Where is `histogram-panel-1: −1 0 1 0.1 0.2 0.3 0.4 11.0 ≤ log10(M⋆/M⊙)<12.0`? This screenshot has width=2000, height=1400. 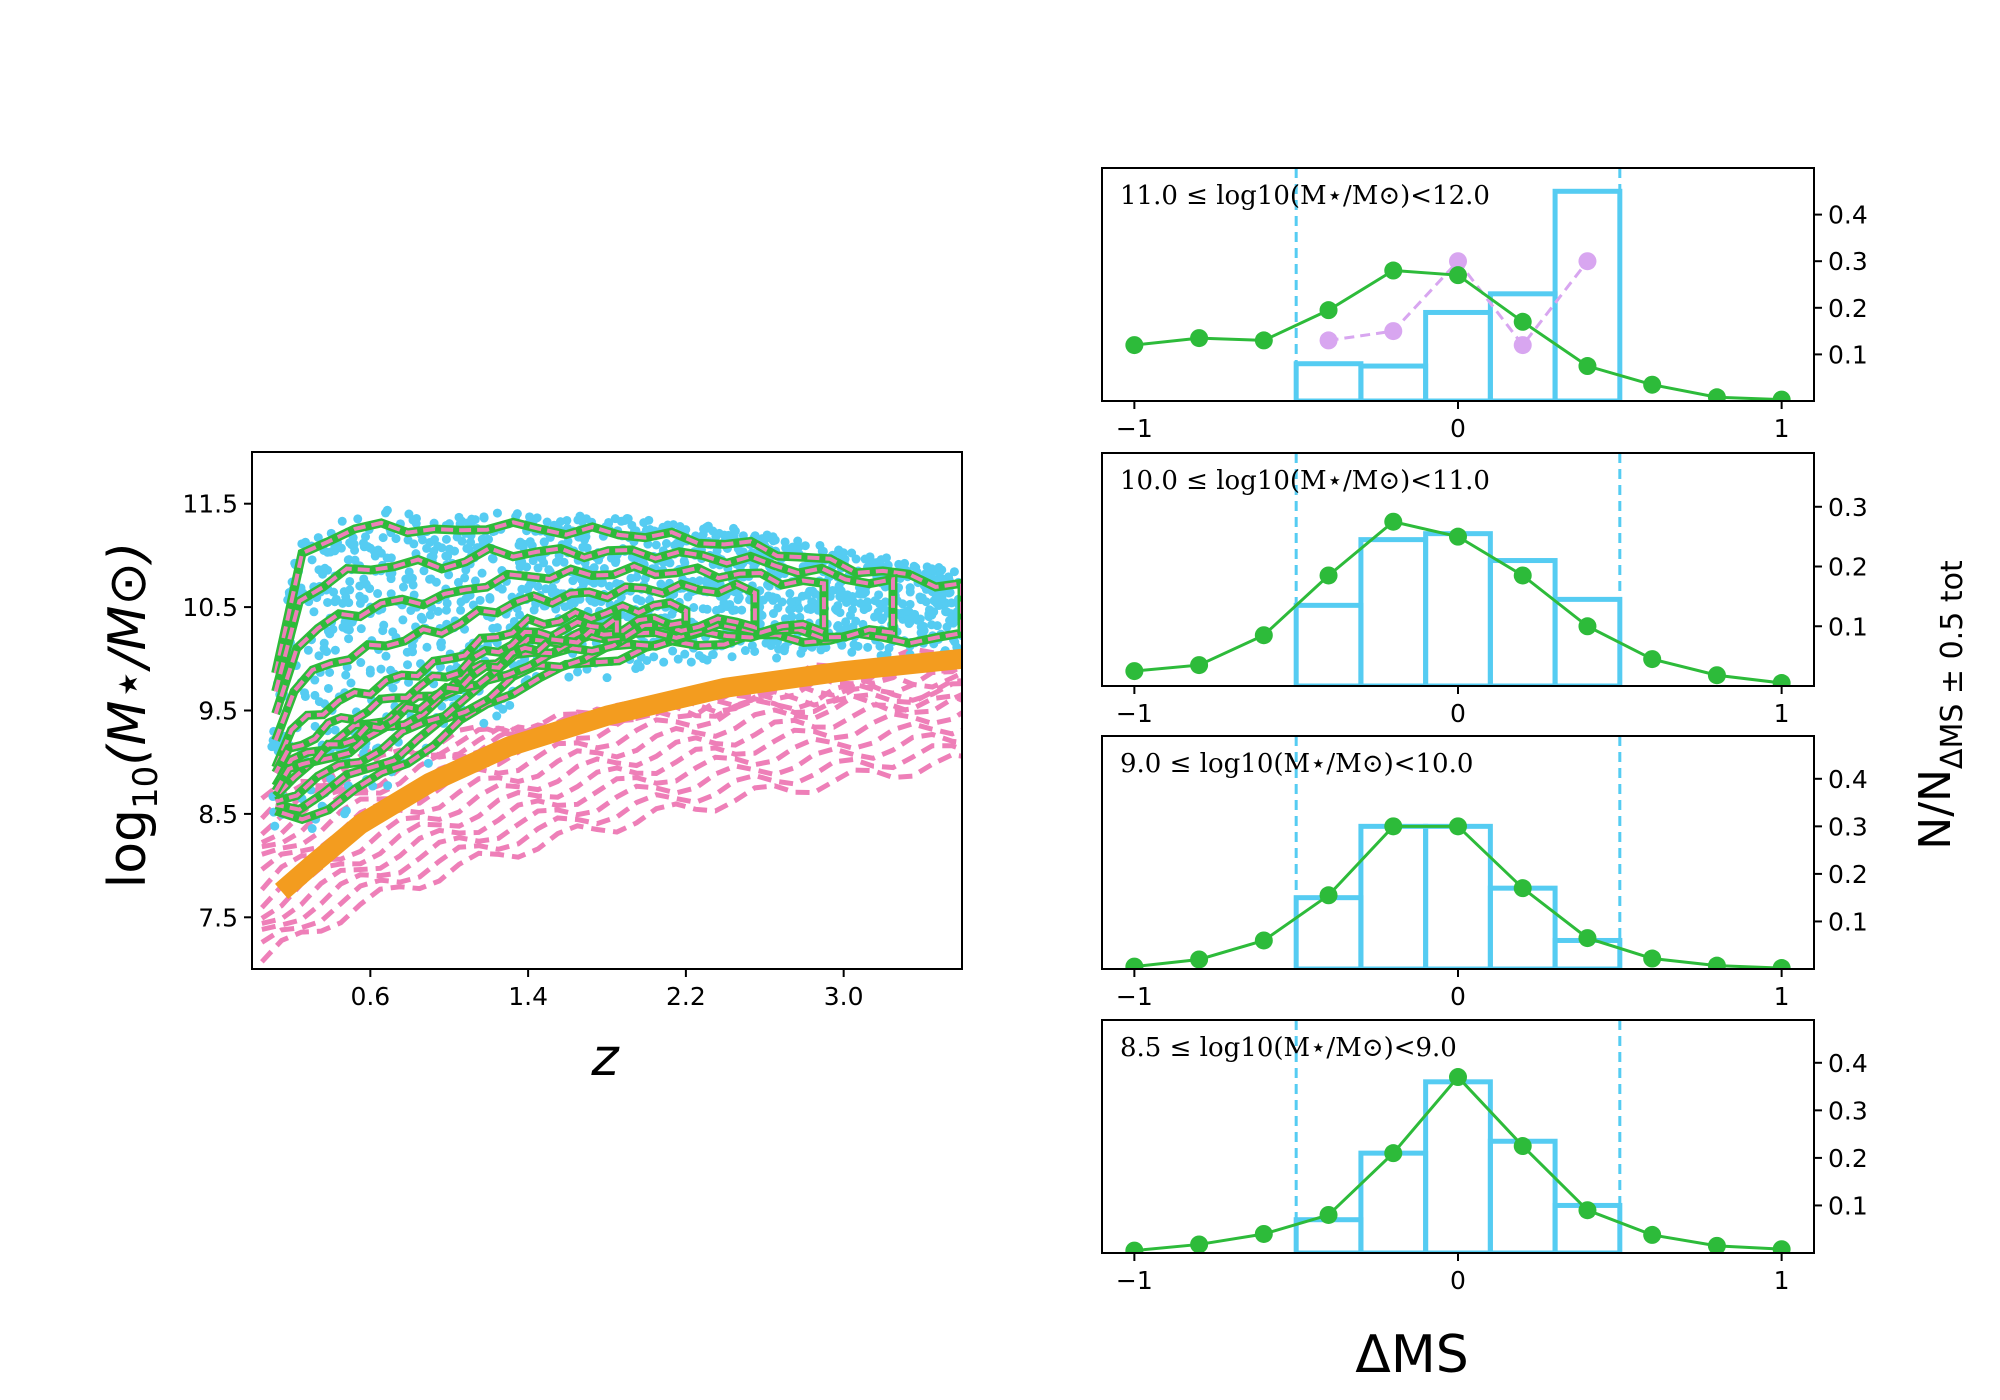 histogram-panel-1: −1 0 1 0.1 0.2 0.3 0.4 11.0 ≤ log10(M⋆/M⊙)<12.0 is located at coordinates (1484, 305).